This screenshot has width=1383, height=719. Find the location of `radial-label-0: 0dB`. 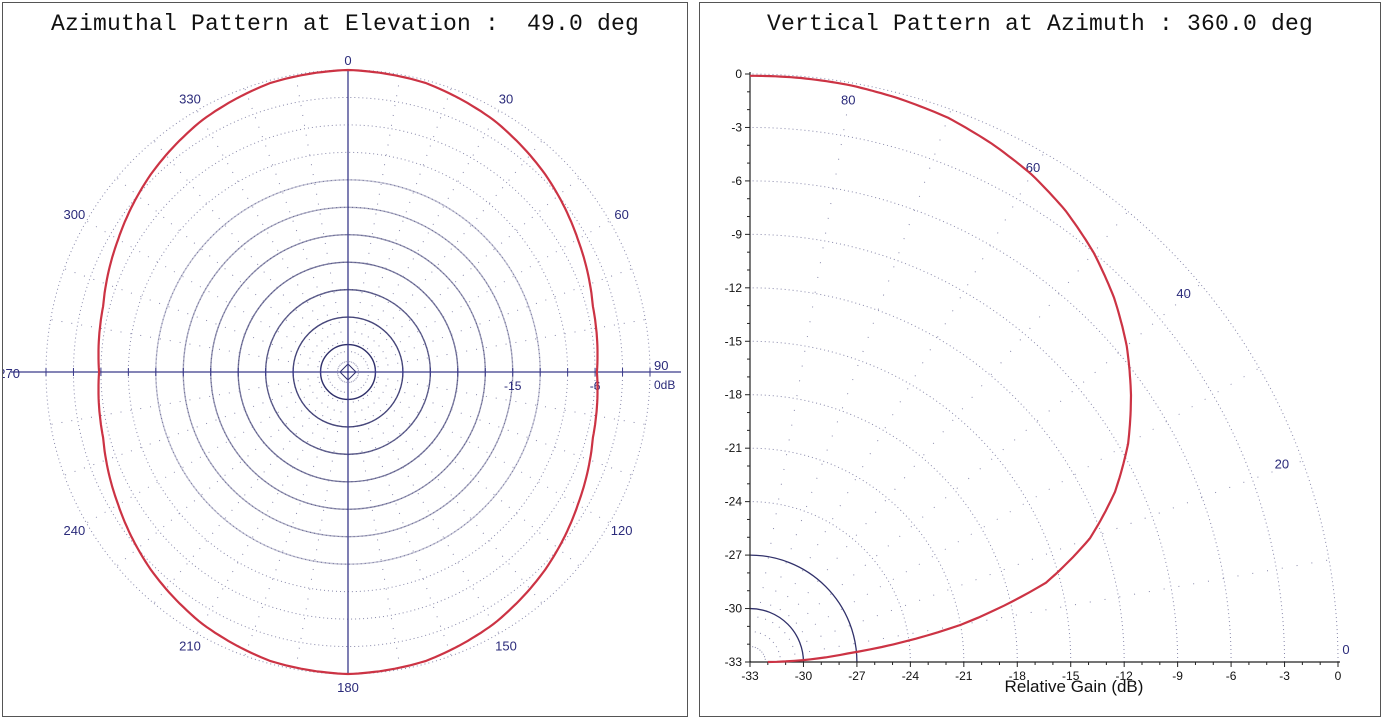

radial-label-0: 0dB is located at coordinates (664, 385).